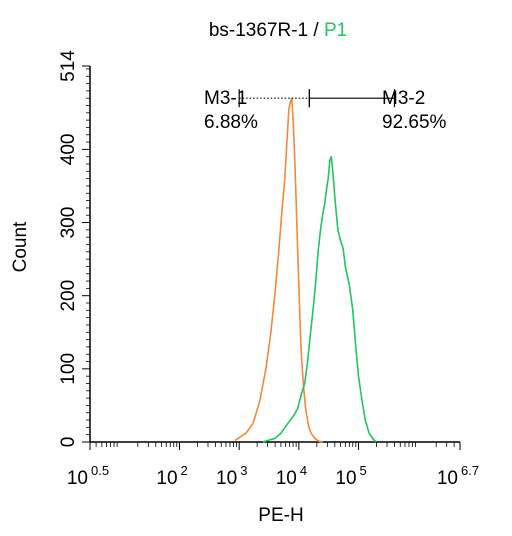 The height and width of the screenshot is (536, 512). Describe the element at coordinates (68, 150) in the screenshot. I see `y-tick-label-4: 400` at that location.